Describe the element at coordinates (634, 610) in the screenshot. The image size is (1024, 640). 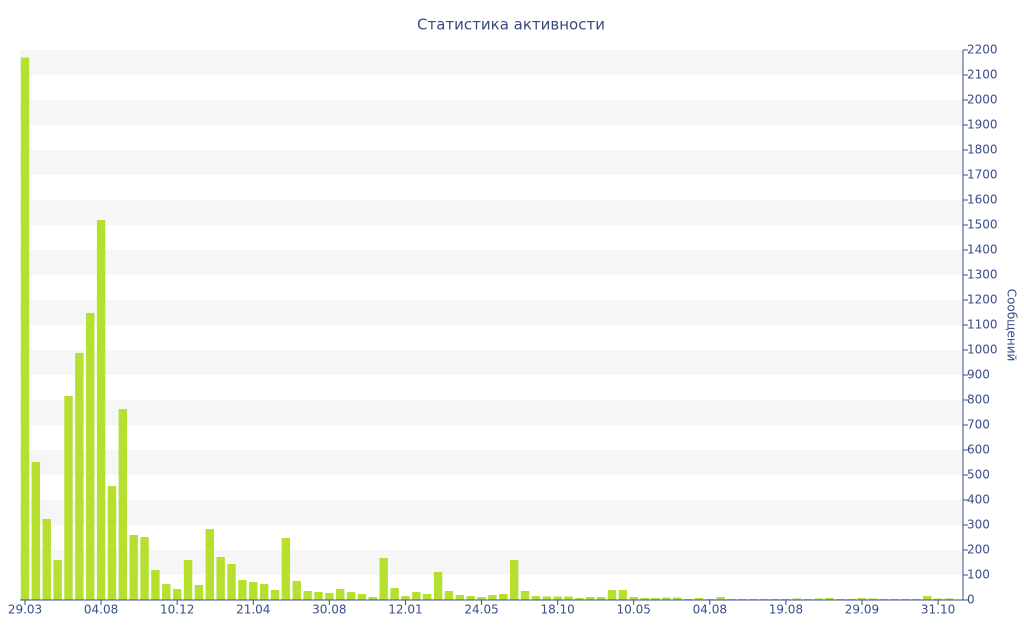
I see `x-tick-label: 10.05` at that location.